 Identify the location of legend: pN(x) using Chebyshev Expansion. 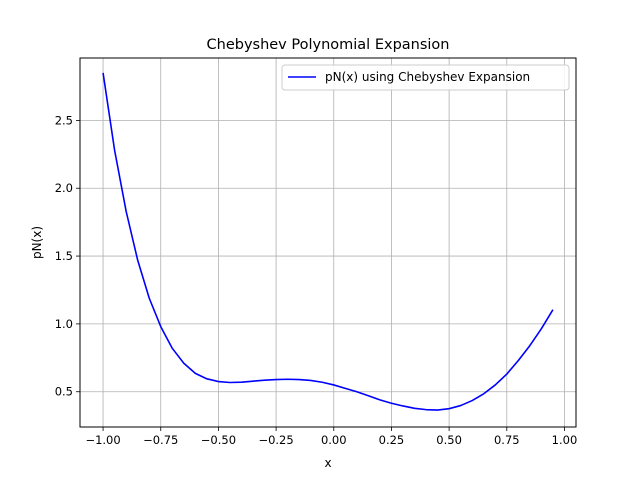
(425, 77).